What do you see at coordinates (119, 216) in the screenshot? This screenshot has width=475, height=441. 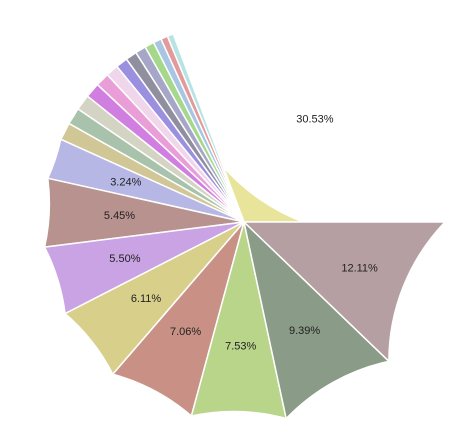 I see `pie-slice-label-15: 5.45%` at bounding box center [119, 216].